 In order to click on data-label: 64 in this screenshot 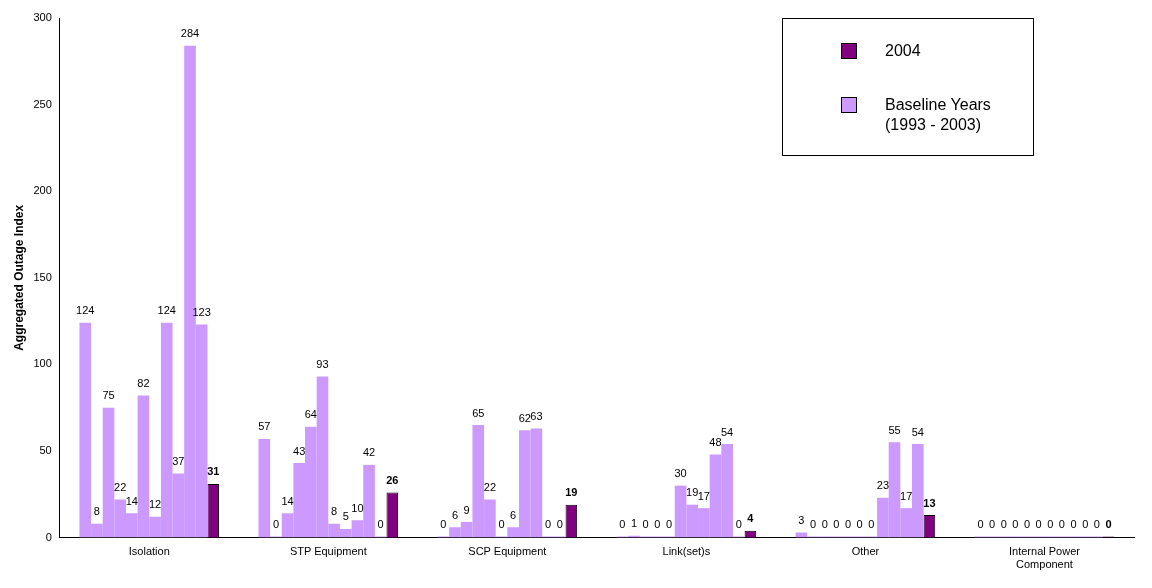, I will do `click(310, 414)`.